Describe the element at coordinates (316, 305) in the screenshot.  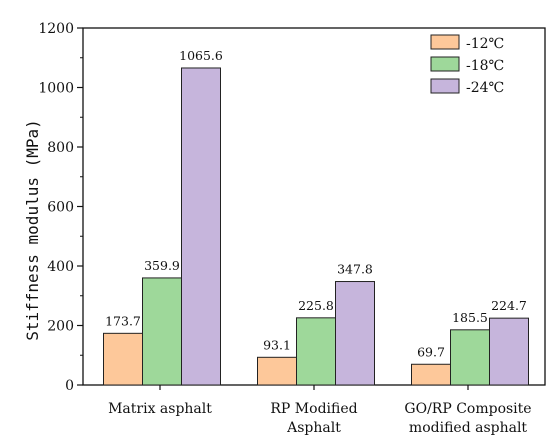
I see `data-label: 225.8` at that location.